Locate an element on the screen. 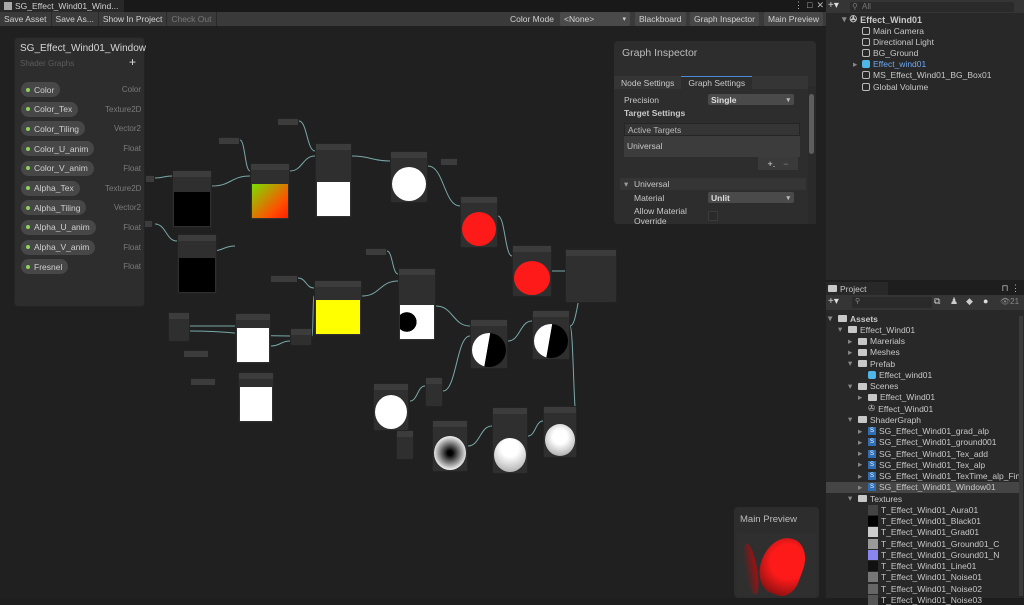 This screenshot has height=605, width=1024. add-target-button: +. is located at coordinates (771, 163).